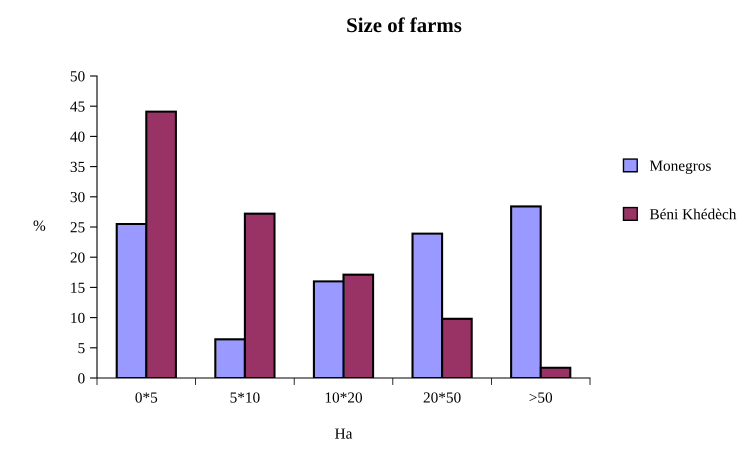 This screenshot has height=449, width=752. Describe the element at coordinates (77, 167) in the screenshot. I see `y-tick-label: 35` at that location.